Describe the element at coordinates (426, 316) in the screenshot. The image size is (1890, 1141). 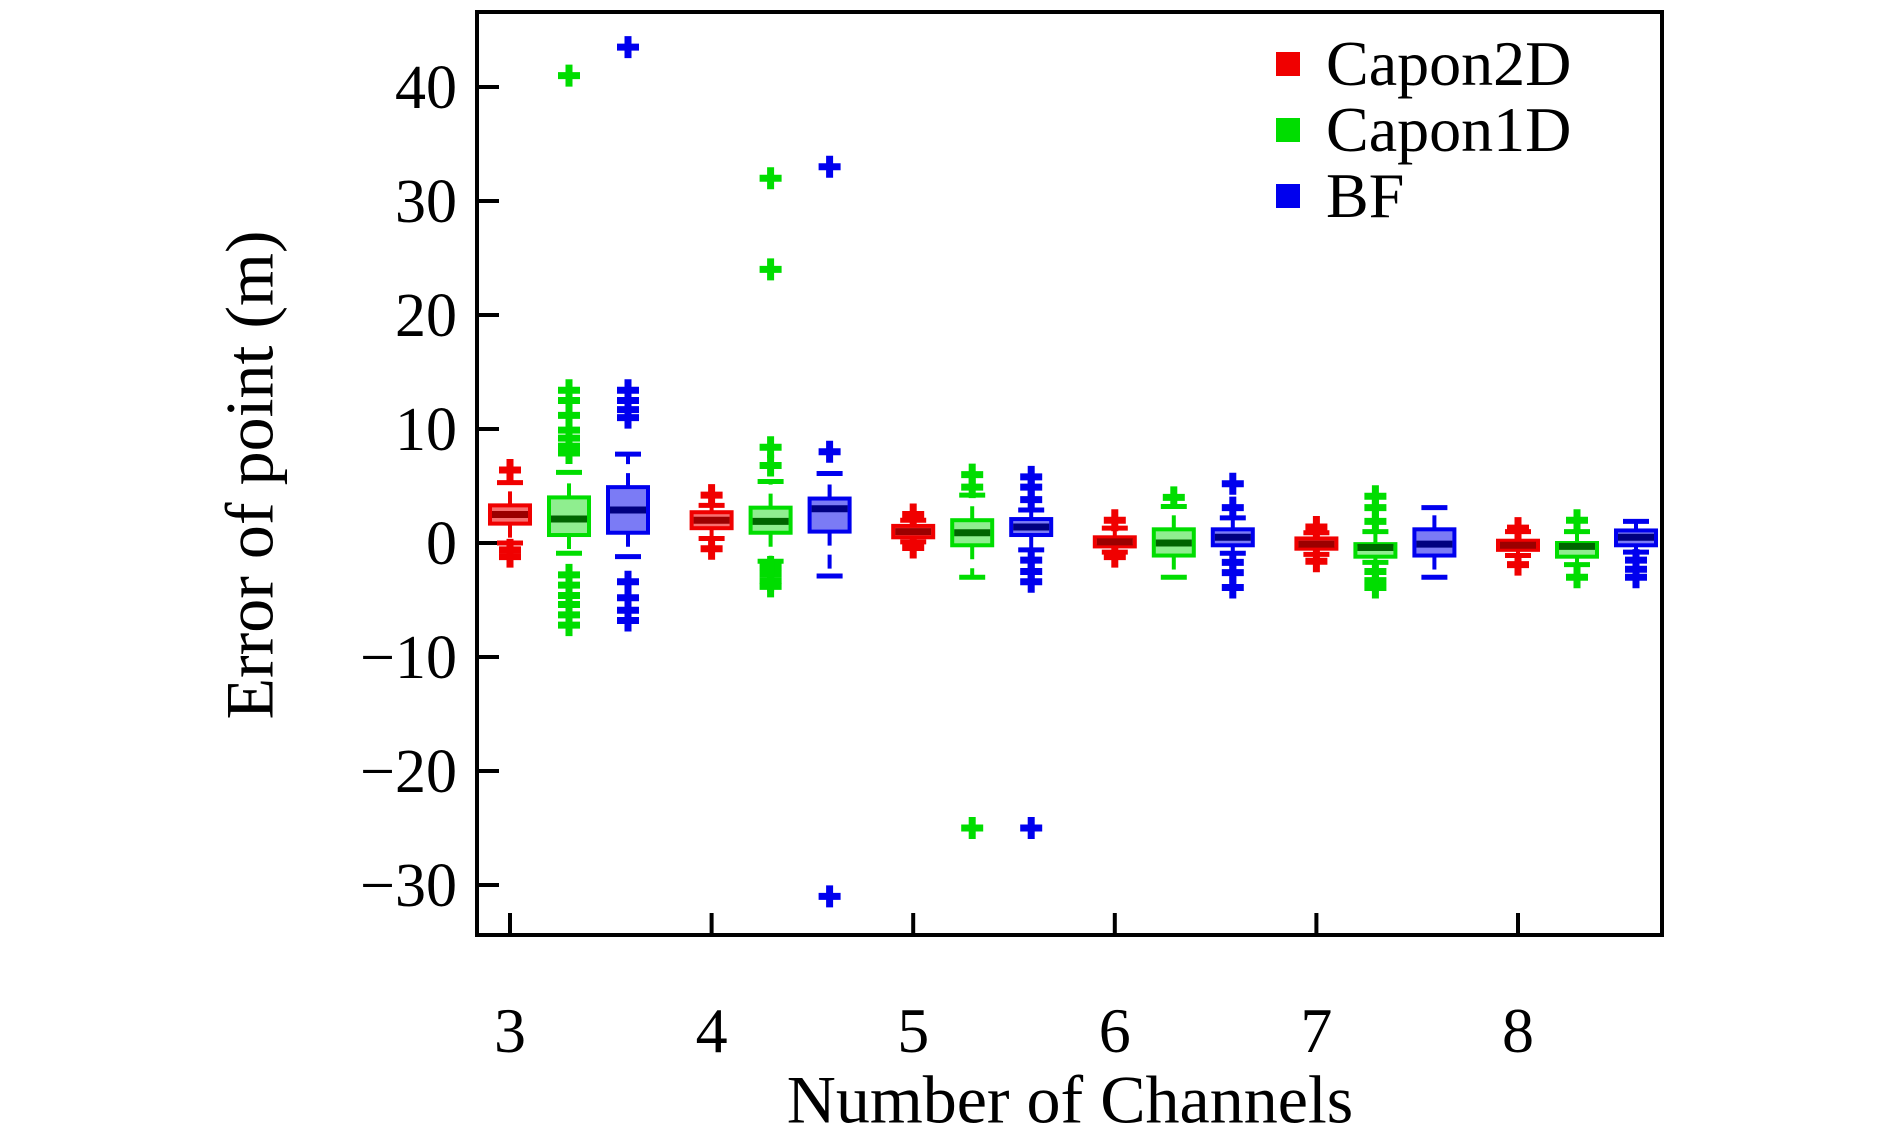
I see `y-tick-label: 20` at that location.